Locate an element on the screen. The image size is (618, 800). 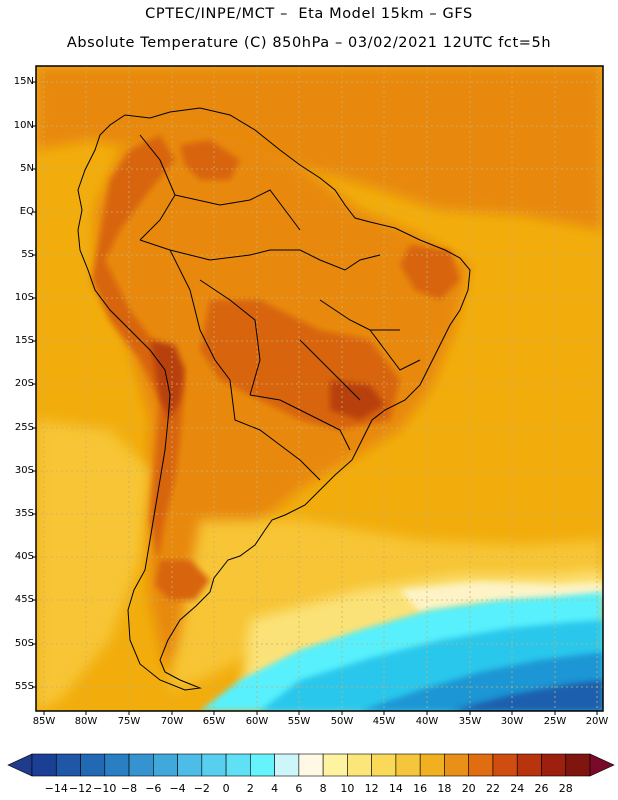
colorbar-label: 6 is located at coordinates (299, 788).